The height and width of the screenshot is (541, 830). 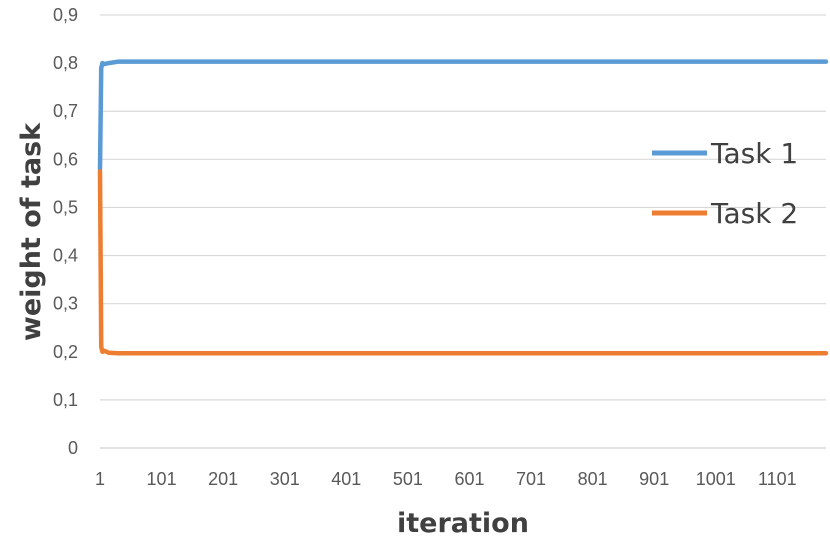 I want to click on y-axis-ticks: 0 0,1 0,2 0,3 0,4 0,5 0,6 0,7 0,8 0,9, so click(x=65, y=231).